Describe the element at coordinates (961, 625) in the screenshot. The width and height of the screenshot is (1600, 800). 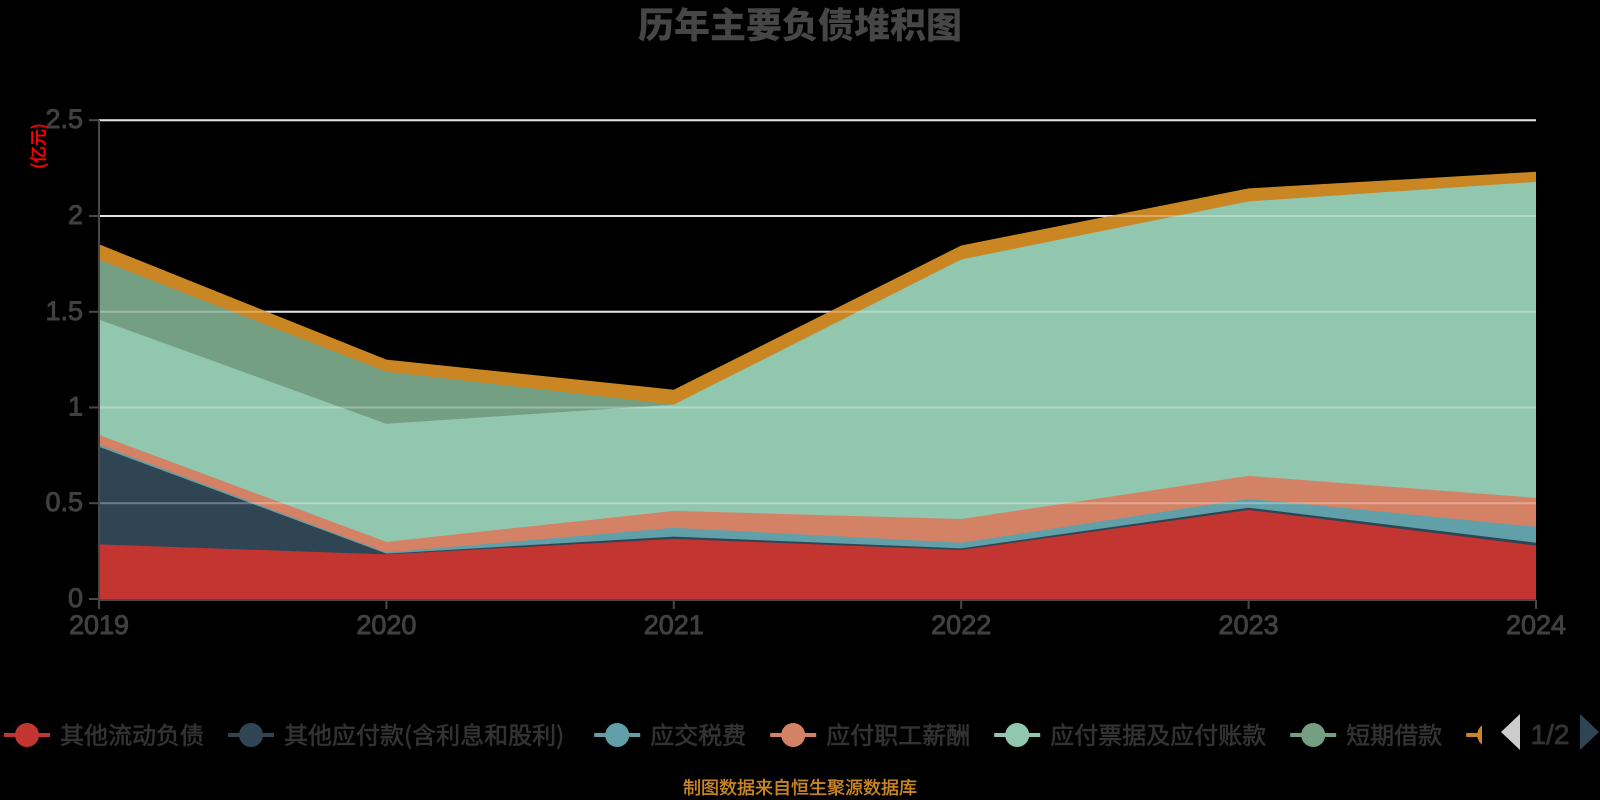
I see `svg-text: 2022` at that location.